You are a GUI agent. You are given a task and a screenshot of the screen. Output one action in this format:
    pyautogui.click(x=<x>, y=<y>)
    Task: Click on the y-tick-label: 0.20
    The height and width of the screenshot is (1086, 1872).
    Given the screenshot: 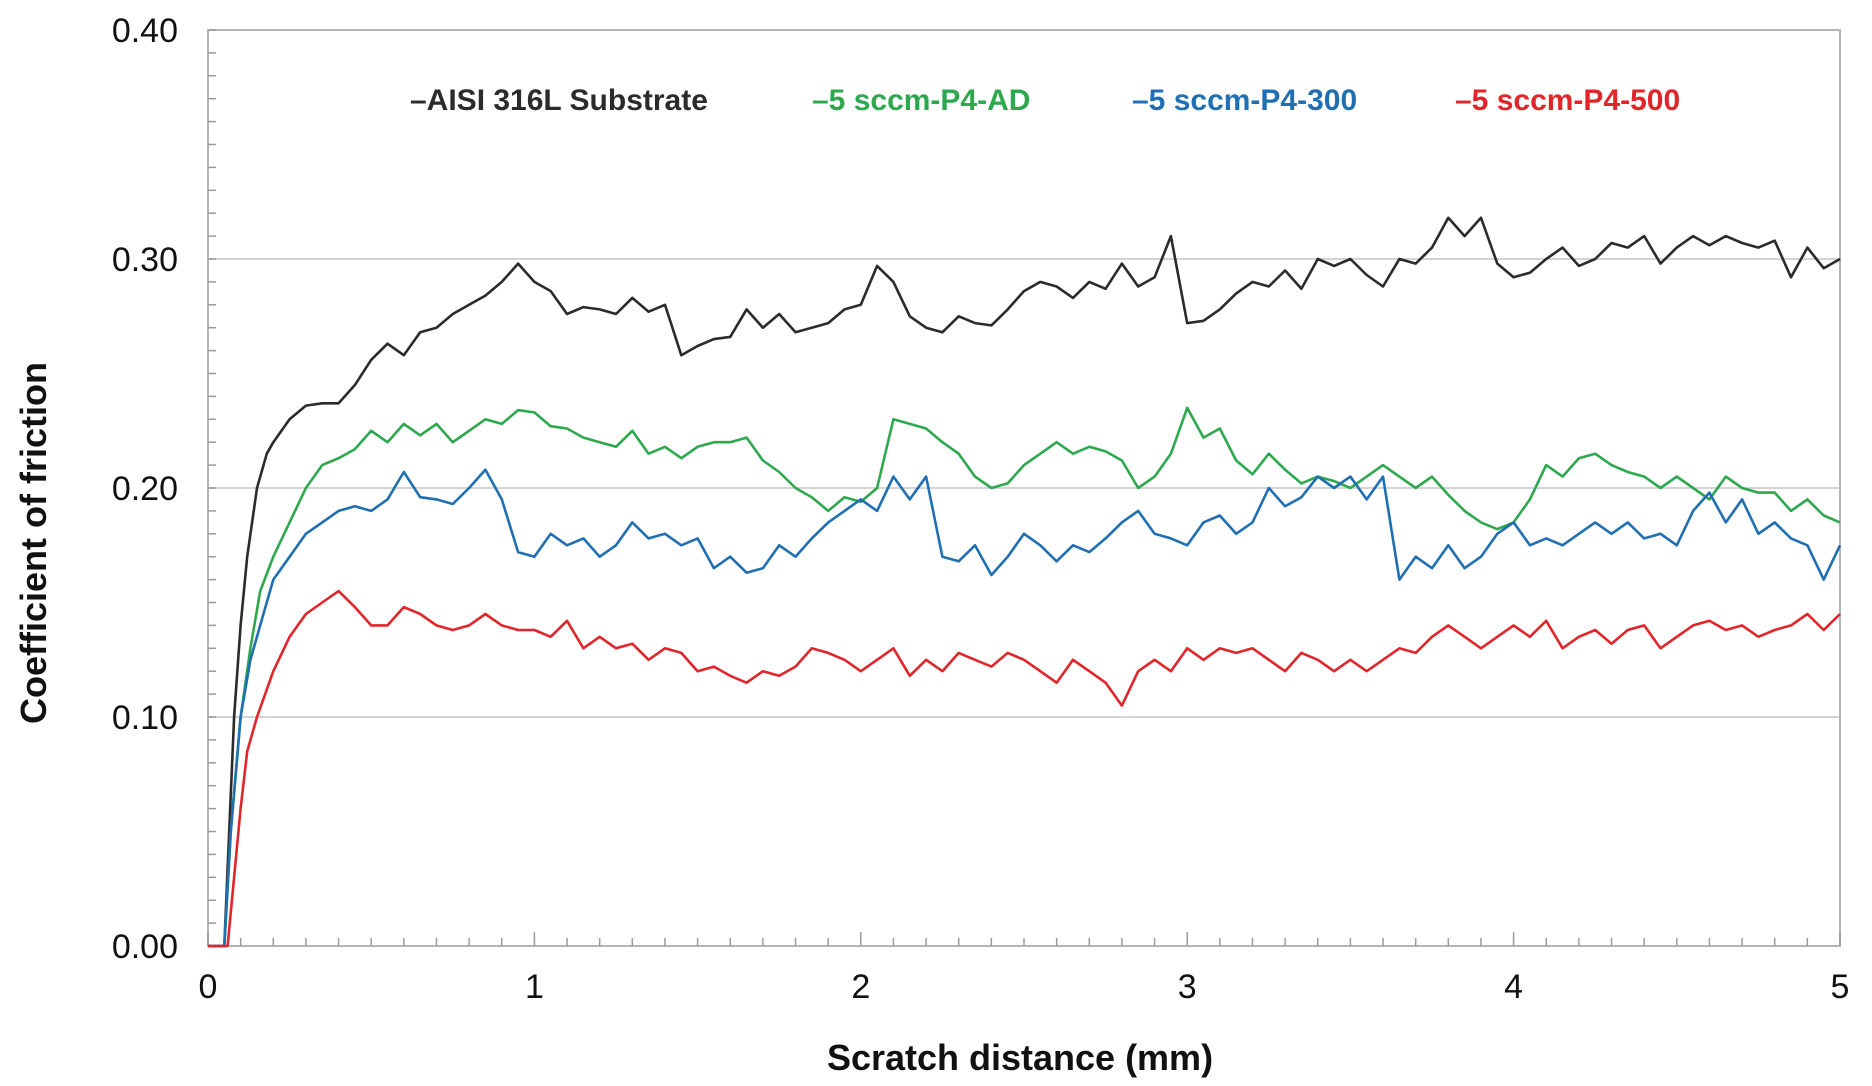 What is the action you would take?
    pyautogui.click(x=145, y=489)
    